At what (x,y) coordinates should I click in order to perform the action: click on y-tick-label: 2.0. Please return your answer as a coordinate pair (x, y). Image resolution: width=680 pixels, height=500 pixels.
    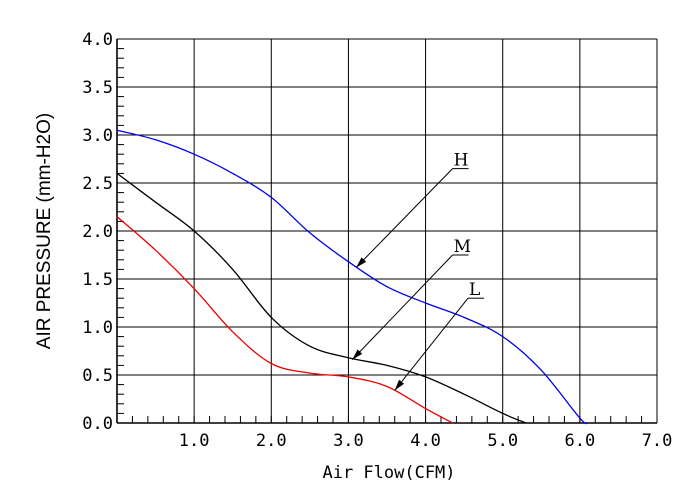
    Looking at the image, I should click on (97, 232).